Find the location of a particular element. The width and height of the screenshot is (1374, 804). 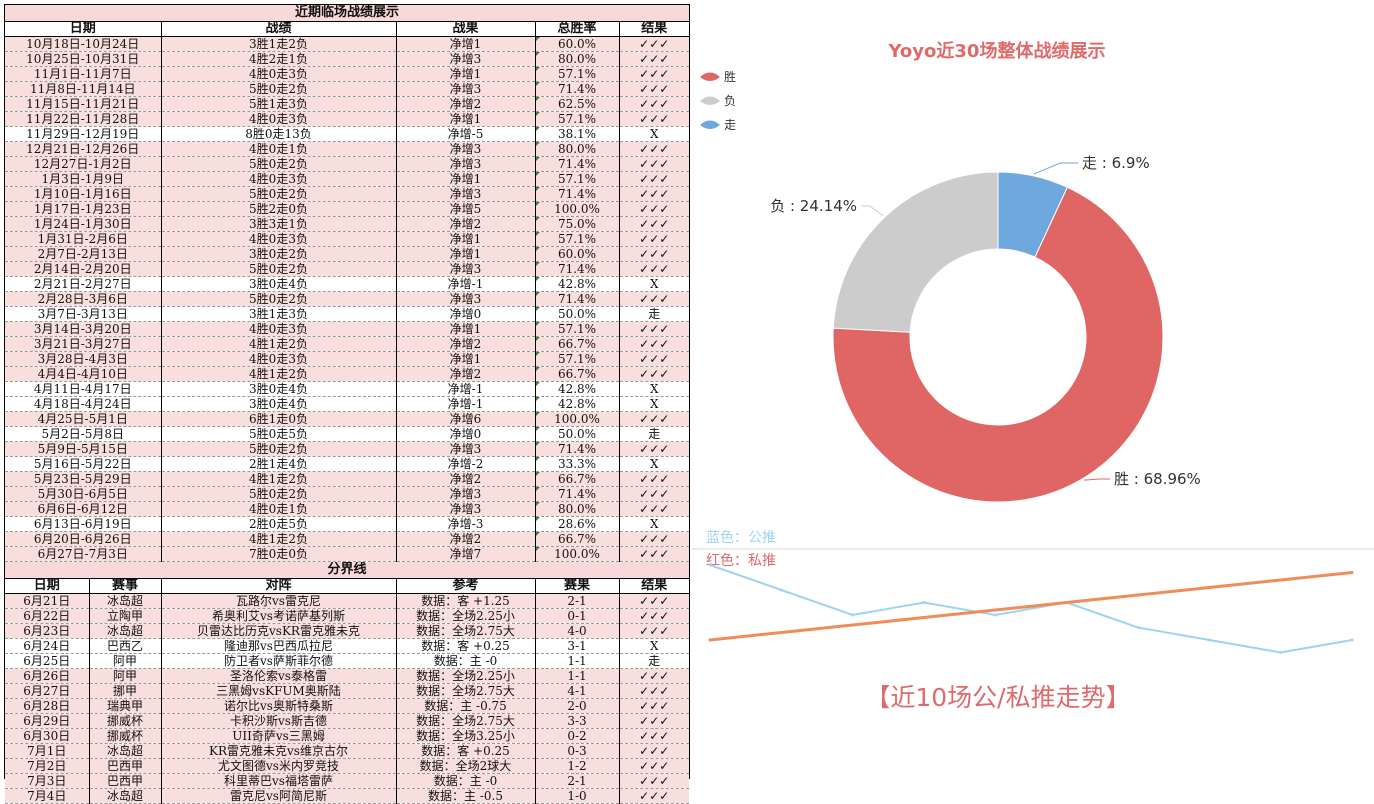

legend-label-1: 负 is located at coordinates (730, 101).